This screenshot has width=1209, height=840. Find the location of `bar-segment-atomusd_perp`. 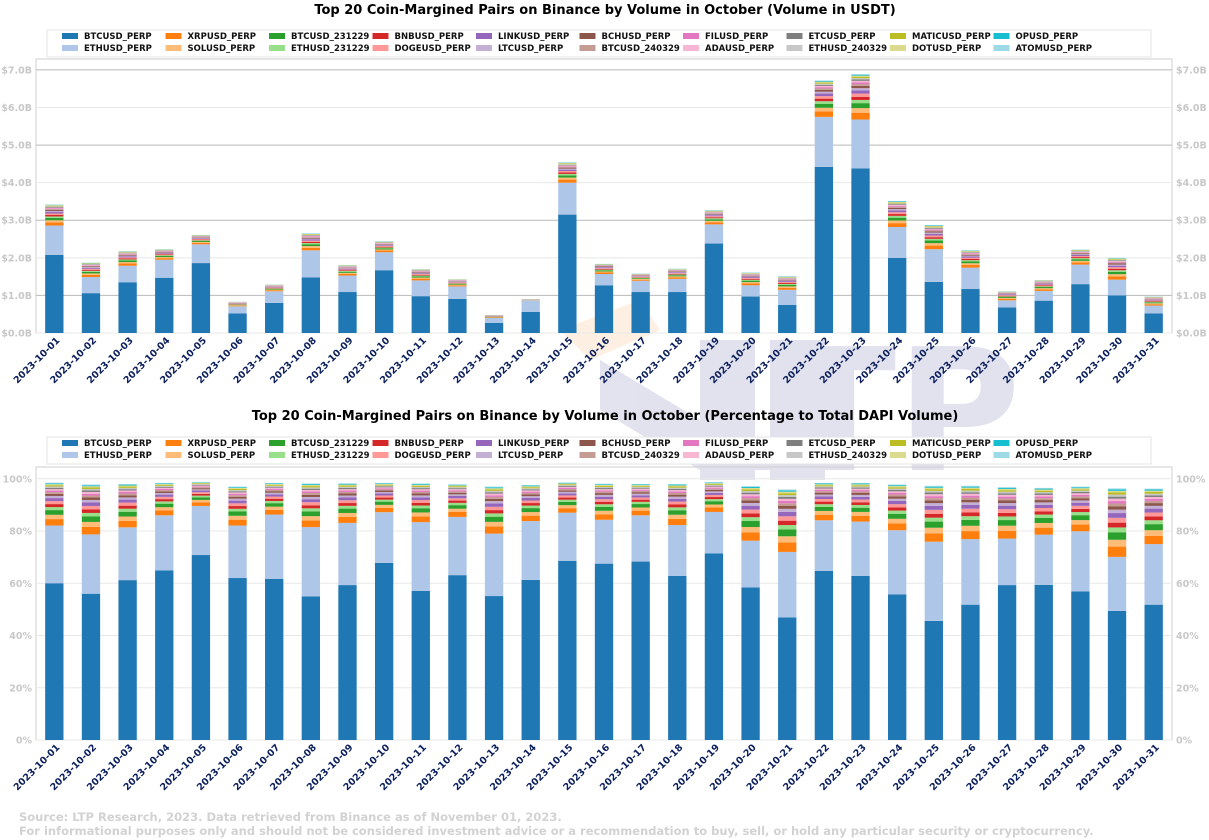

bar-segment-atomusd_perp is located at coordinates (897, 485).